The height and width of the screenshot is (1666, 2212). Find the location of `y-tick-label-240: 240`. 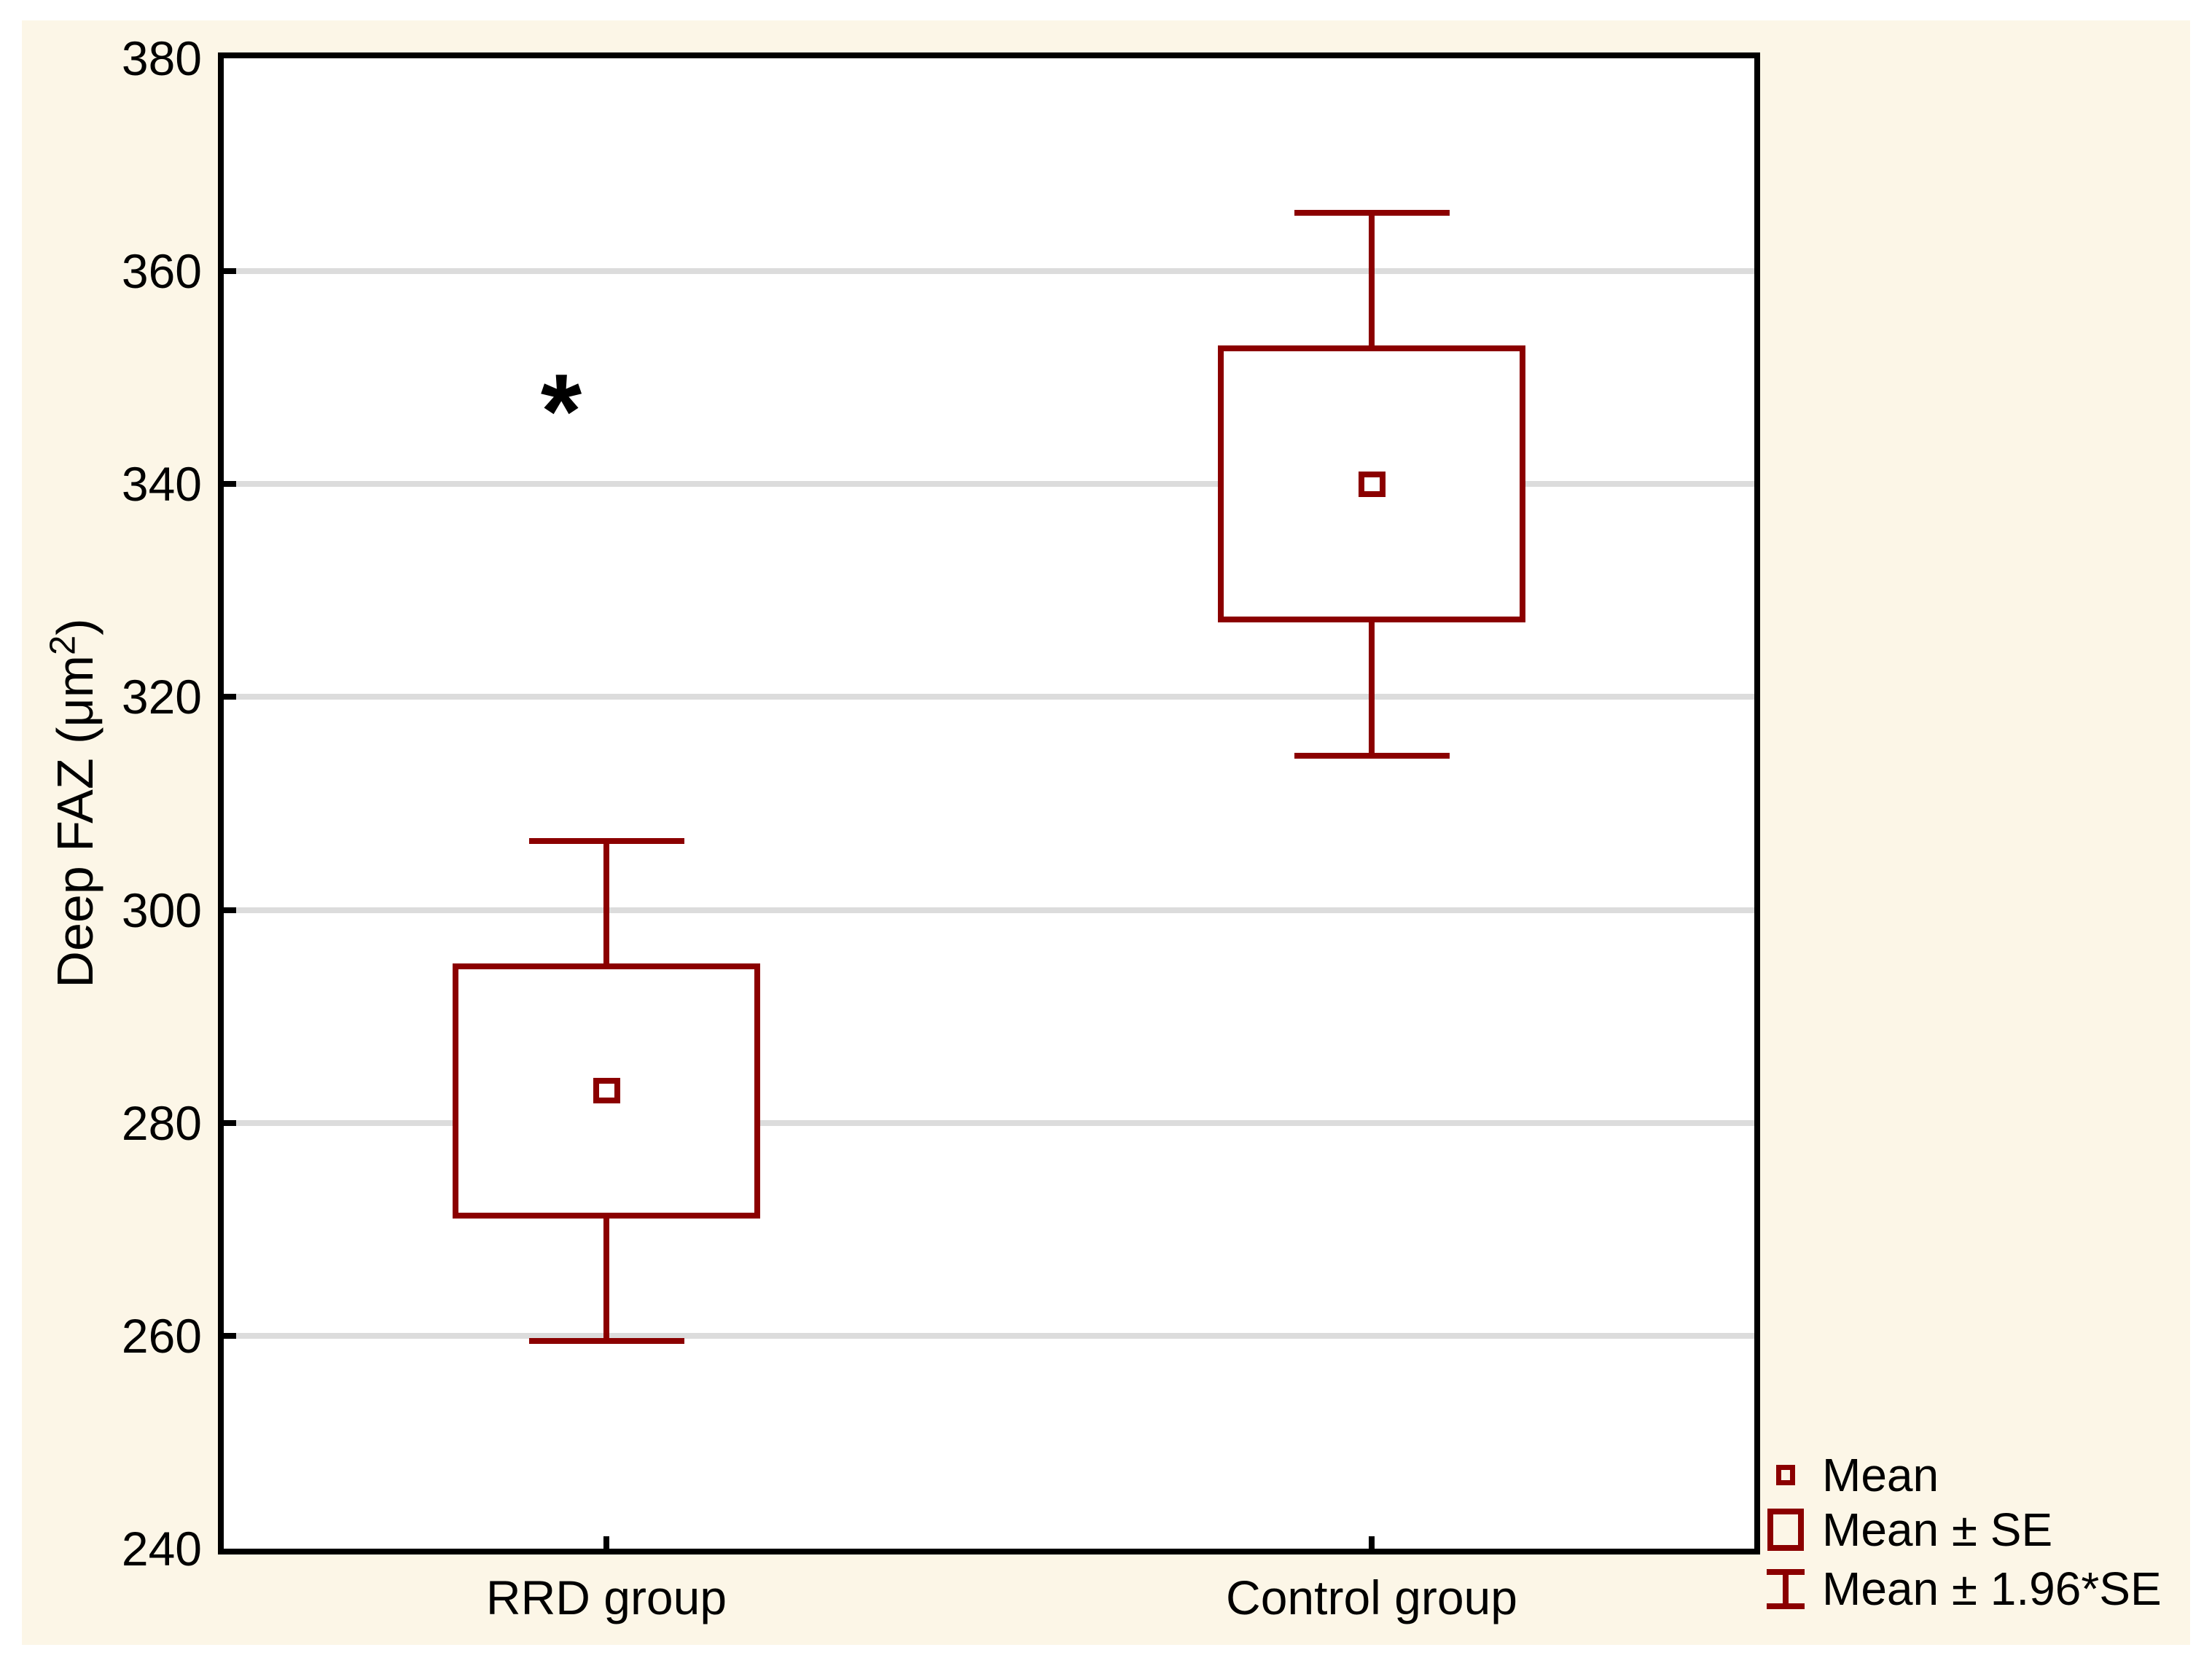

y-tick-label-240: 240 is located at coordinates (161, 1549).